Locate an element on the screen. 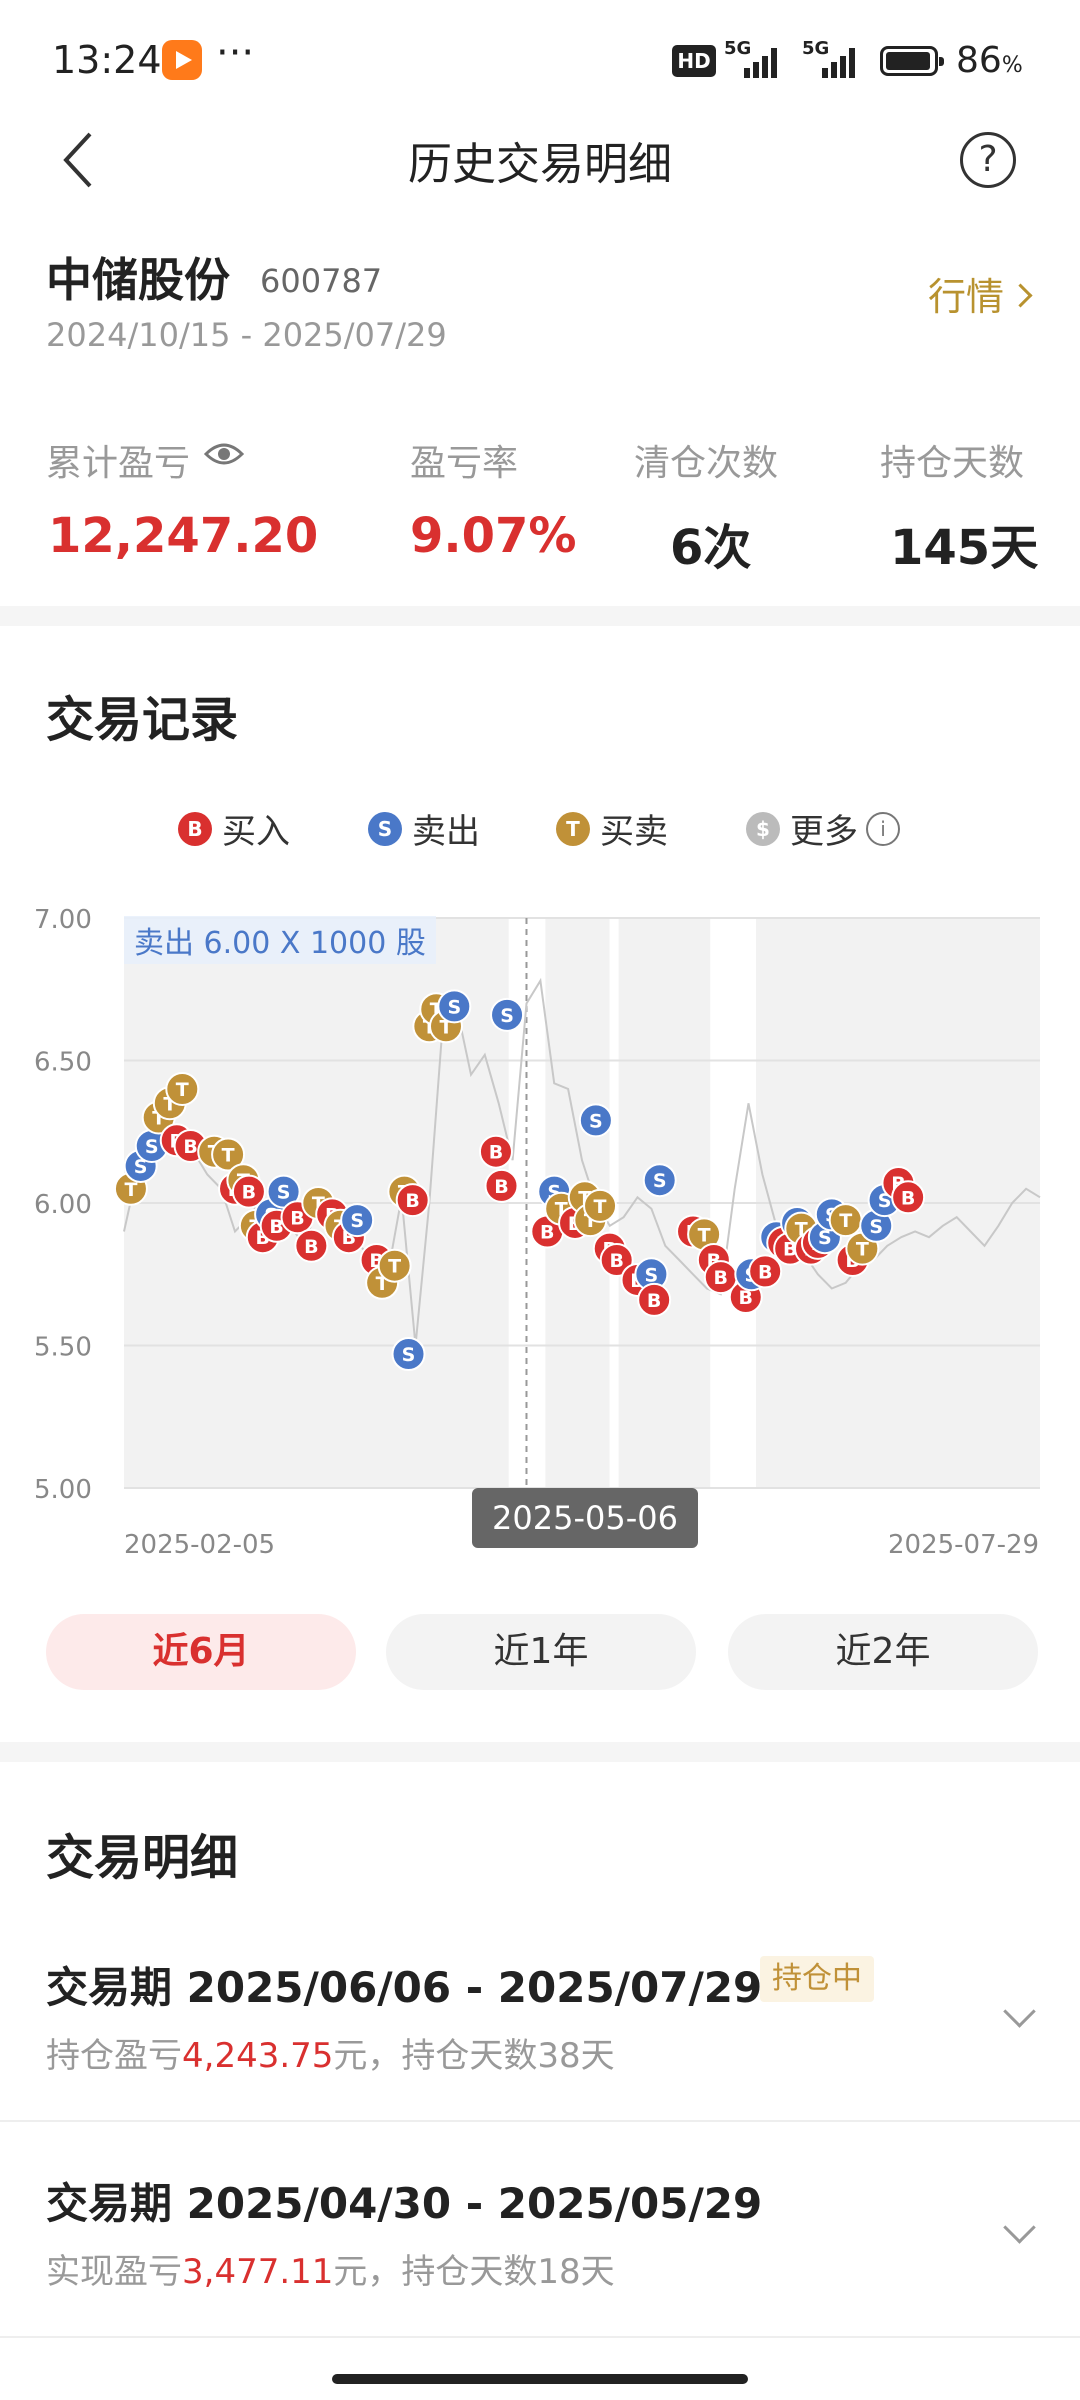 The image size is (1080, 2400). legend-sell-label: 卖出 is located at coordinates (446, 832).